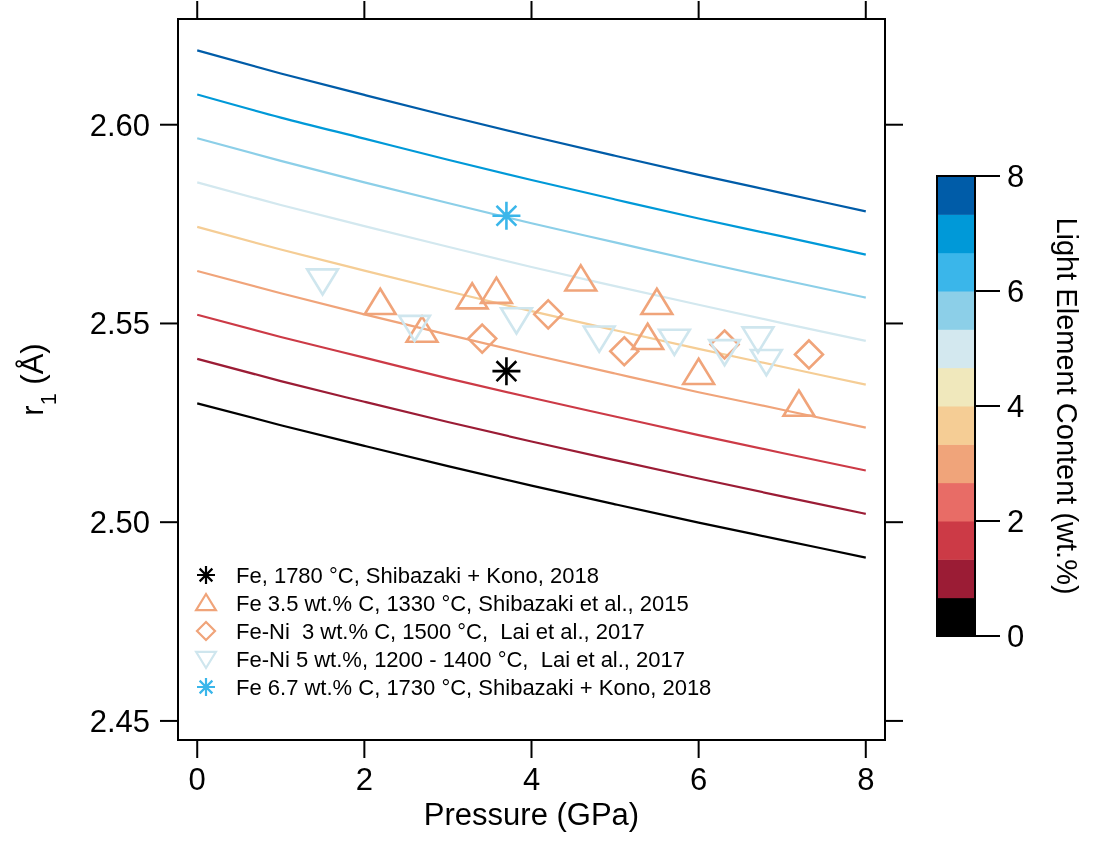  I want to click on color-bar-label: 6, so click(1016, 291).